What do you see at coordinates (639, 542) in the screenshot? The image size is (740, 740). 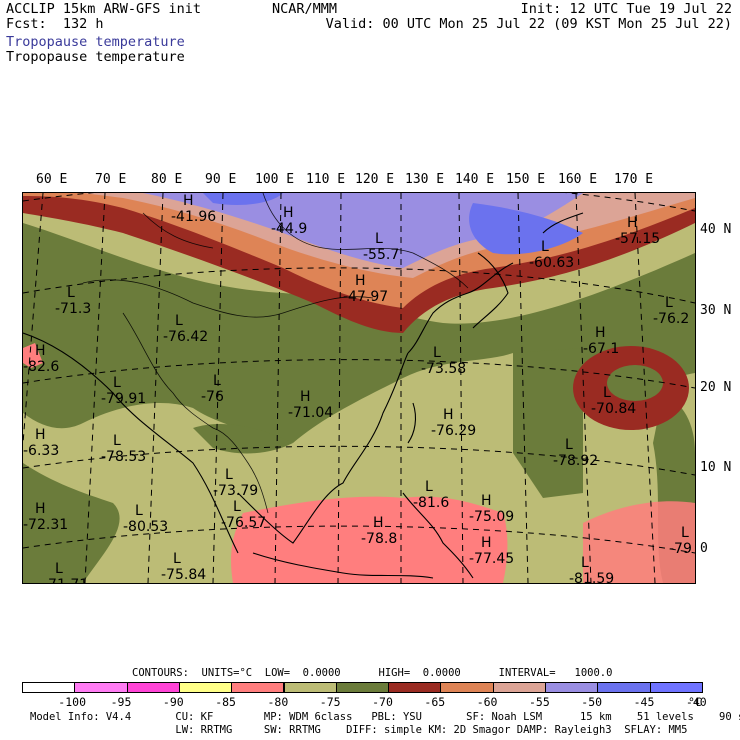 I see `field-pink-east` at bounding box center [639, 542].